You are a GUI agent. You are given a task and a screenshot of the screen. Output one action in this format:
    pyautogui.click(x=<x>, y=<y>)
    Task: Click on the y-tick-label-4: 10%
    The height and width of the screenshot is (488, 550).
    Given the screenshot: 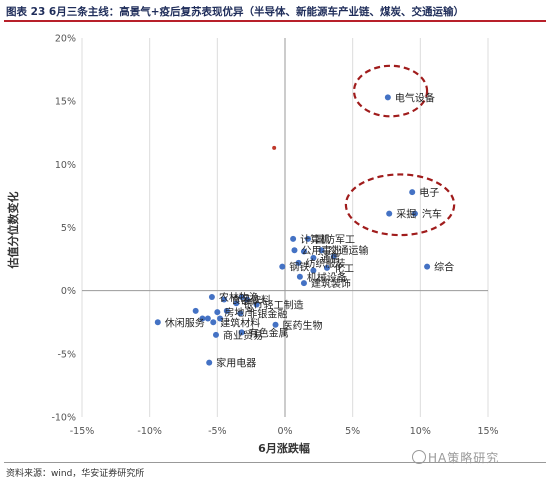 What is the action you would take?
    pyautogui.click(x=65, y=165)
    